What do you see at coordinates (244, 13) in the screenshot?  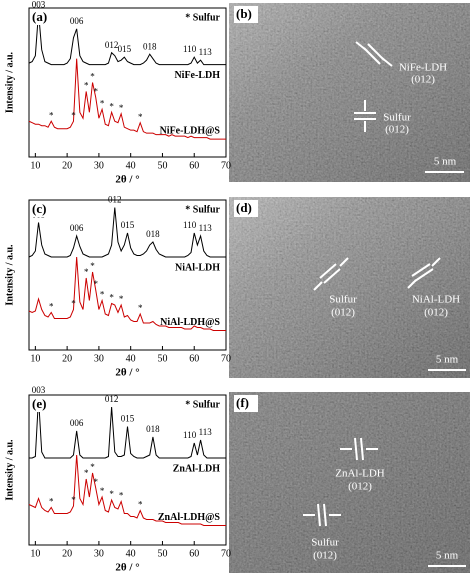 I see `panel-tag: (b)` at bounding box center [244, 13].